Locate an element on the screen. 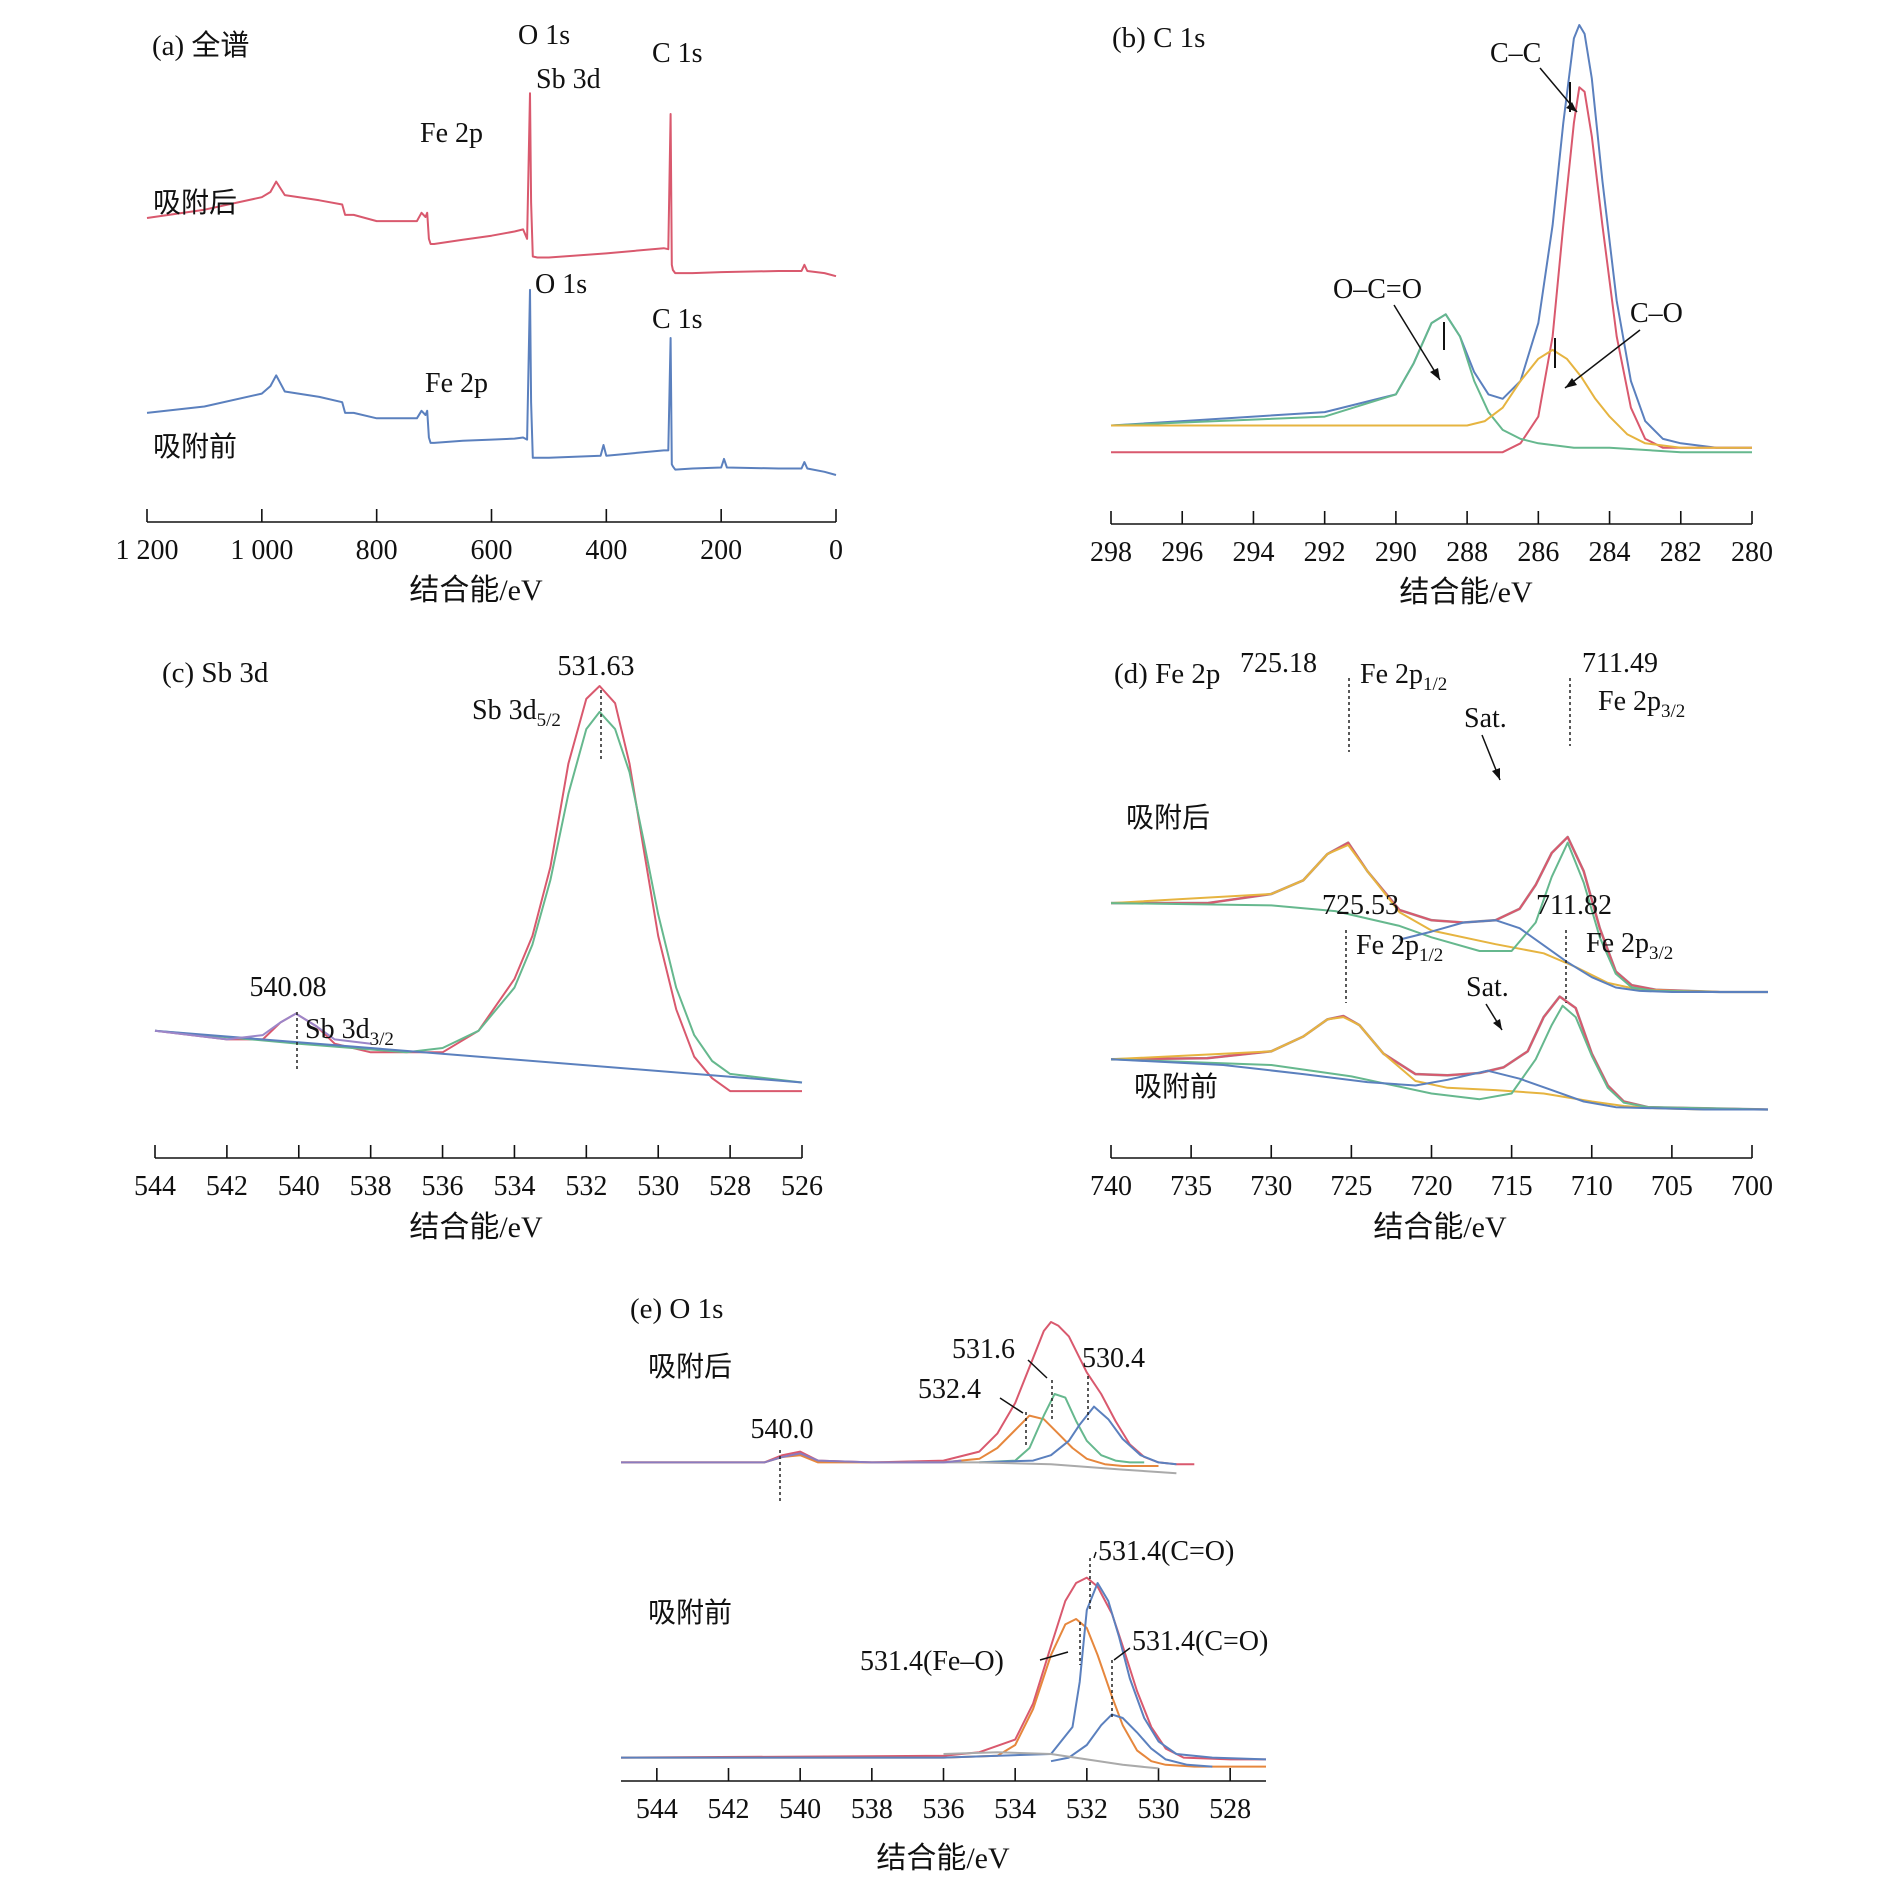 The image size is (1890, 1878). panel-a-before-fe2p-label: Fe 2p is located at coordinates (456, 383).